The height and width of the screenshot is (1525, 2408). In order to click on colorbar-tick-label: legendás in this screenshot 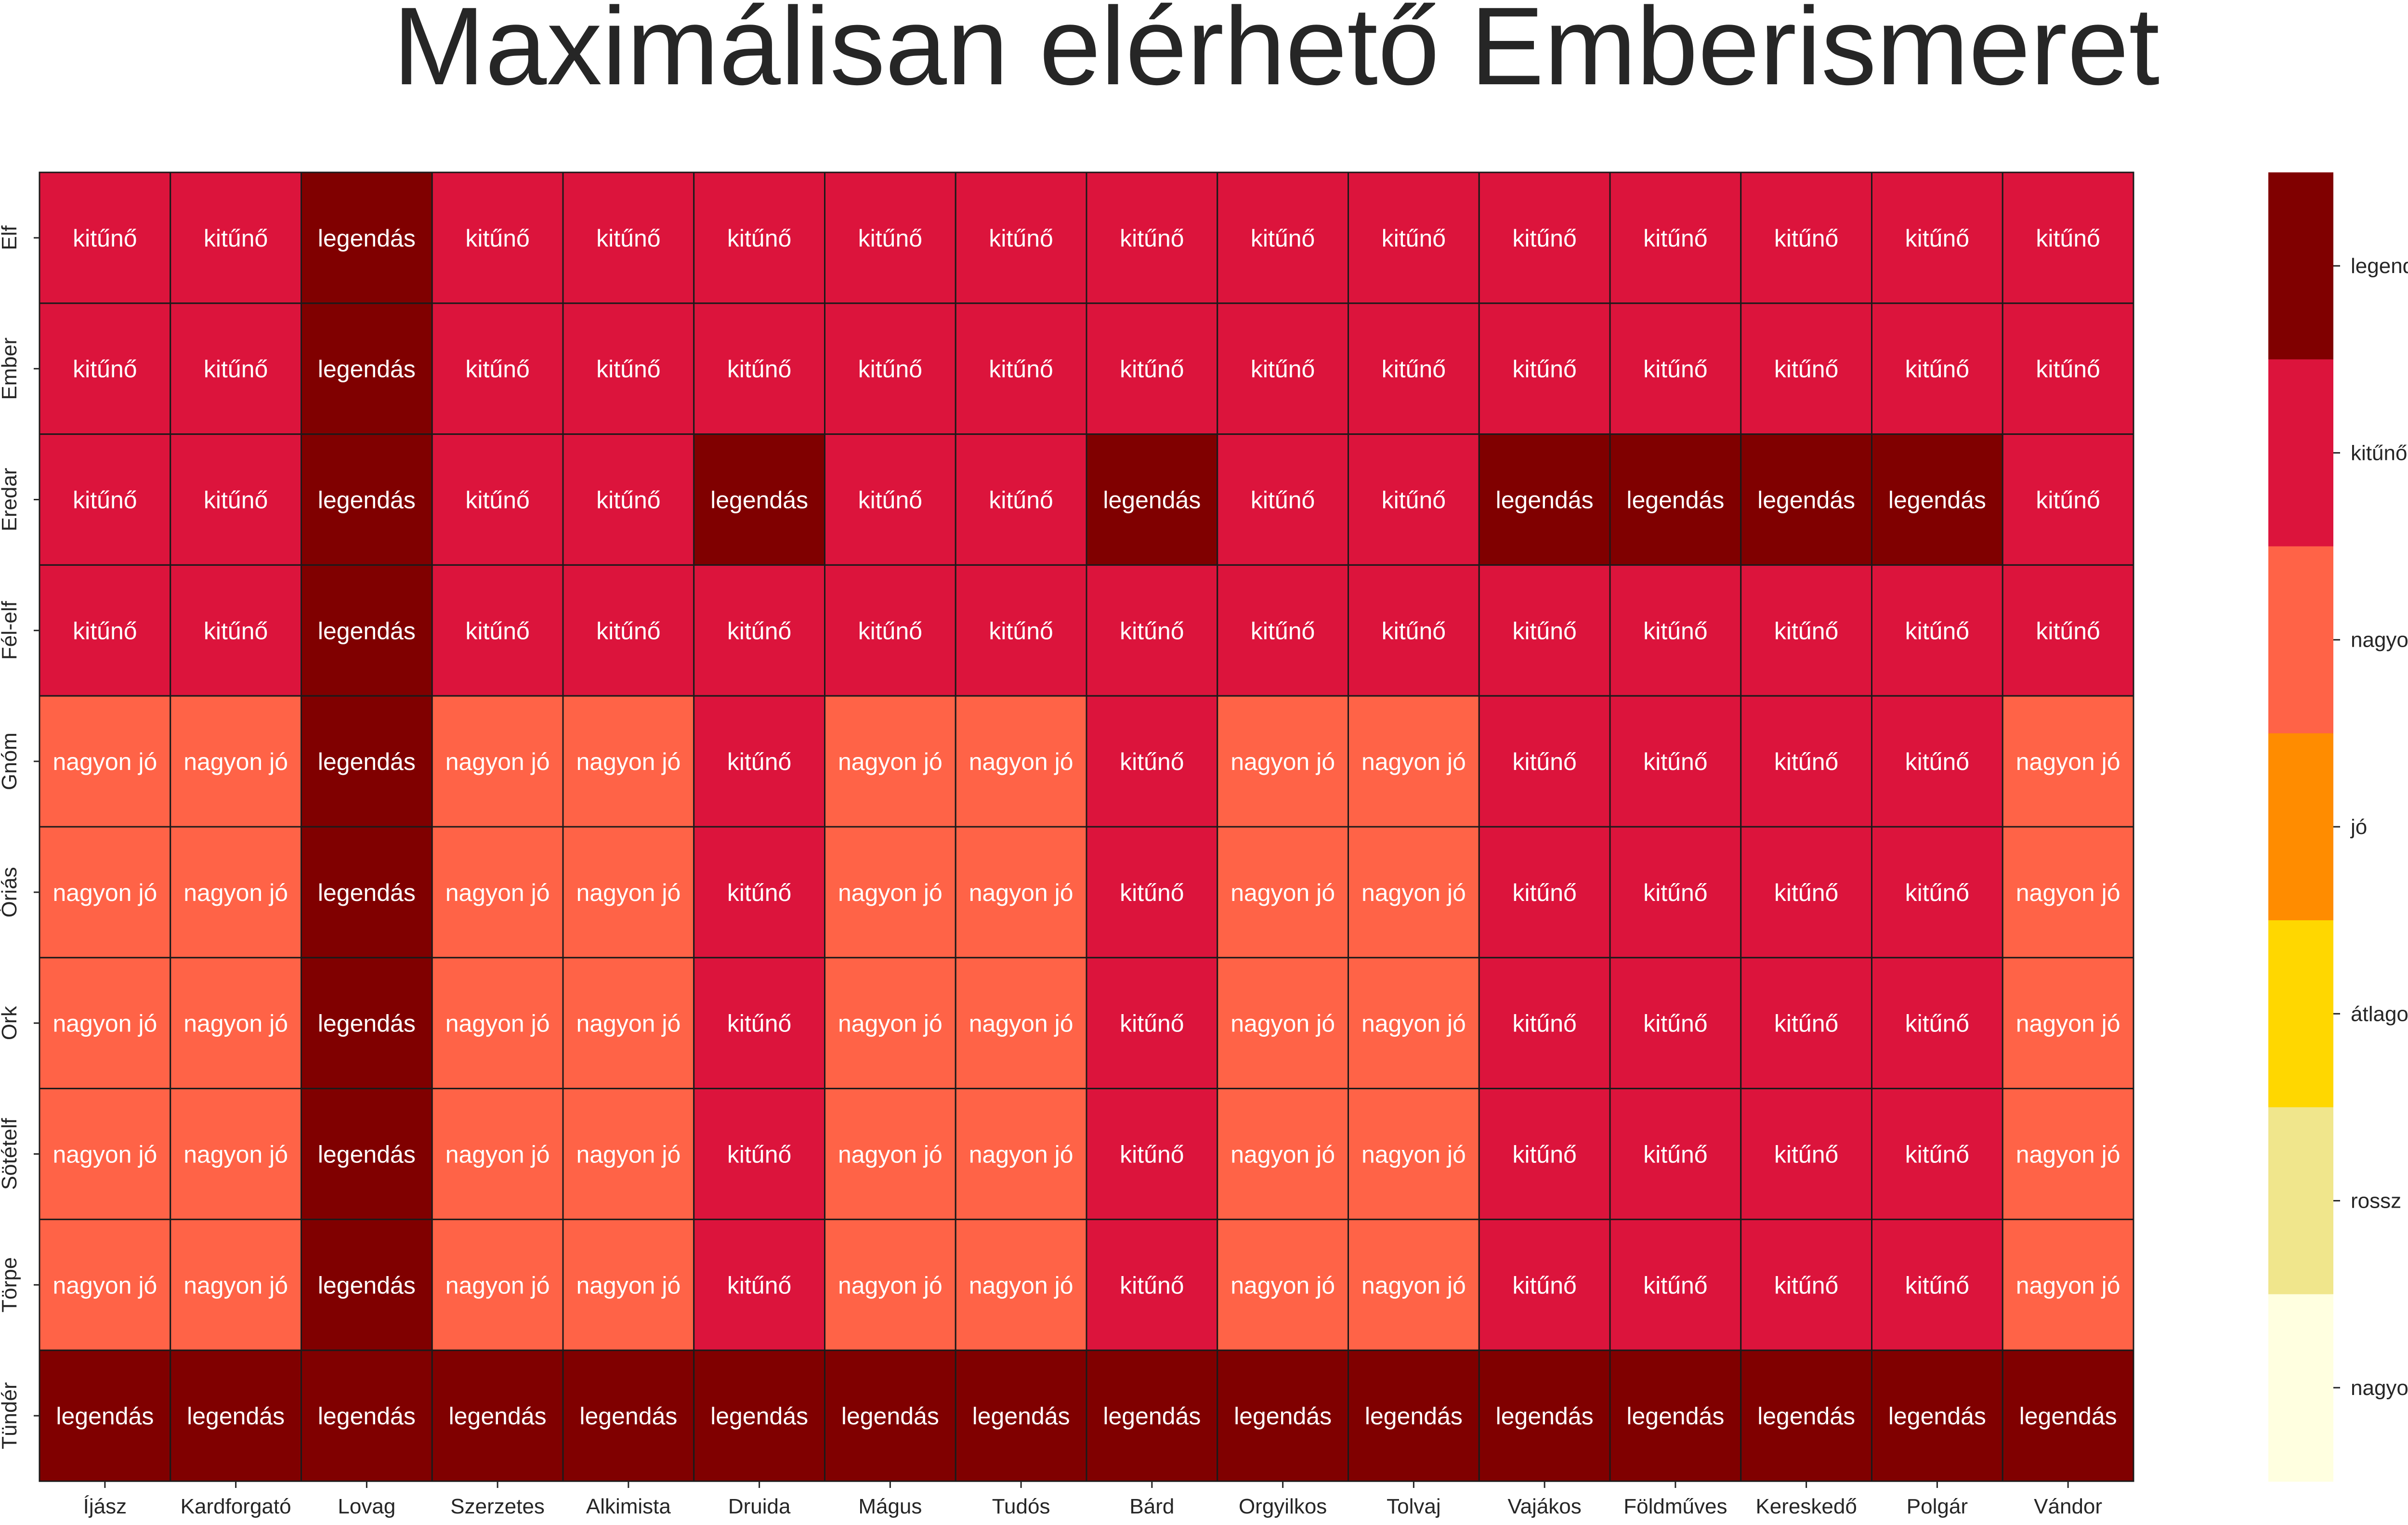, I will do `click(2379, 266)`.